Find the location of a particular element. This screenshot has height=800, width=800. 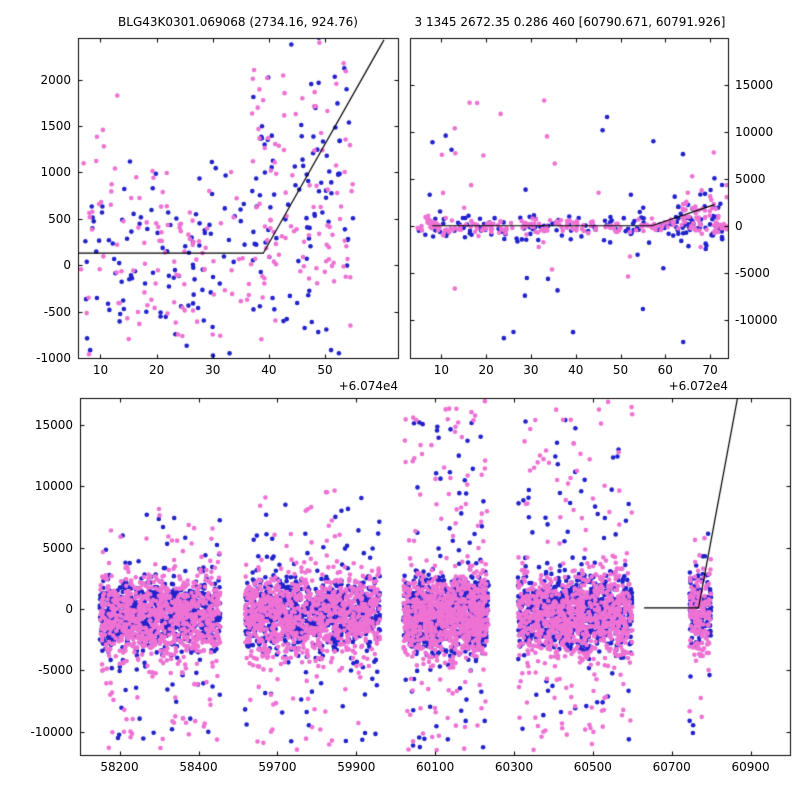

x-tick-label: 58200 is located at coordinates (119, 767).